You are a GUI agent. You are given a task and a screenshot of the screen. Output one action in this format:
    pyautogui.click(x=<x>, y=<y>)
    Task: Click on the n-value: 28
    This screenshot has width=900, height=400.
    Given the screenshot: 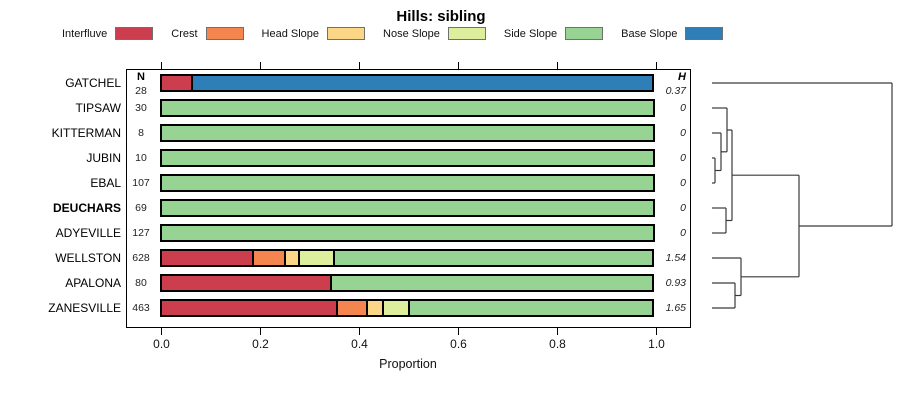 What is the action you would take?
    pyautogui.click(x=141, y=91)
    